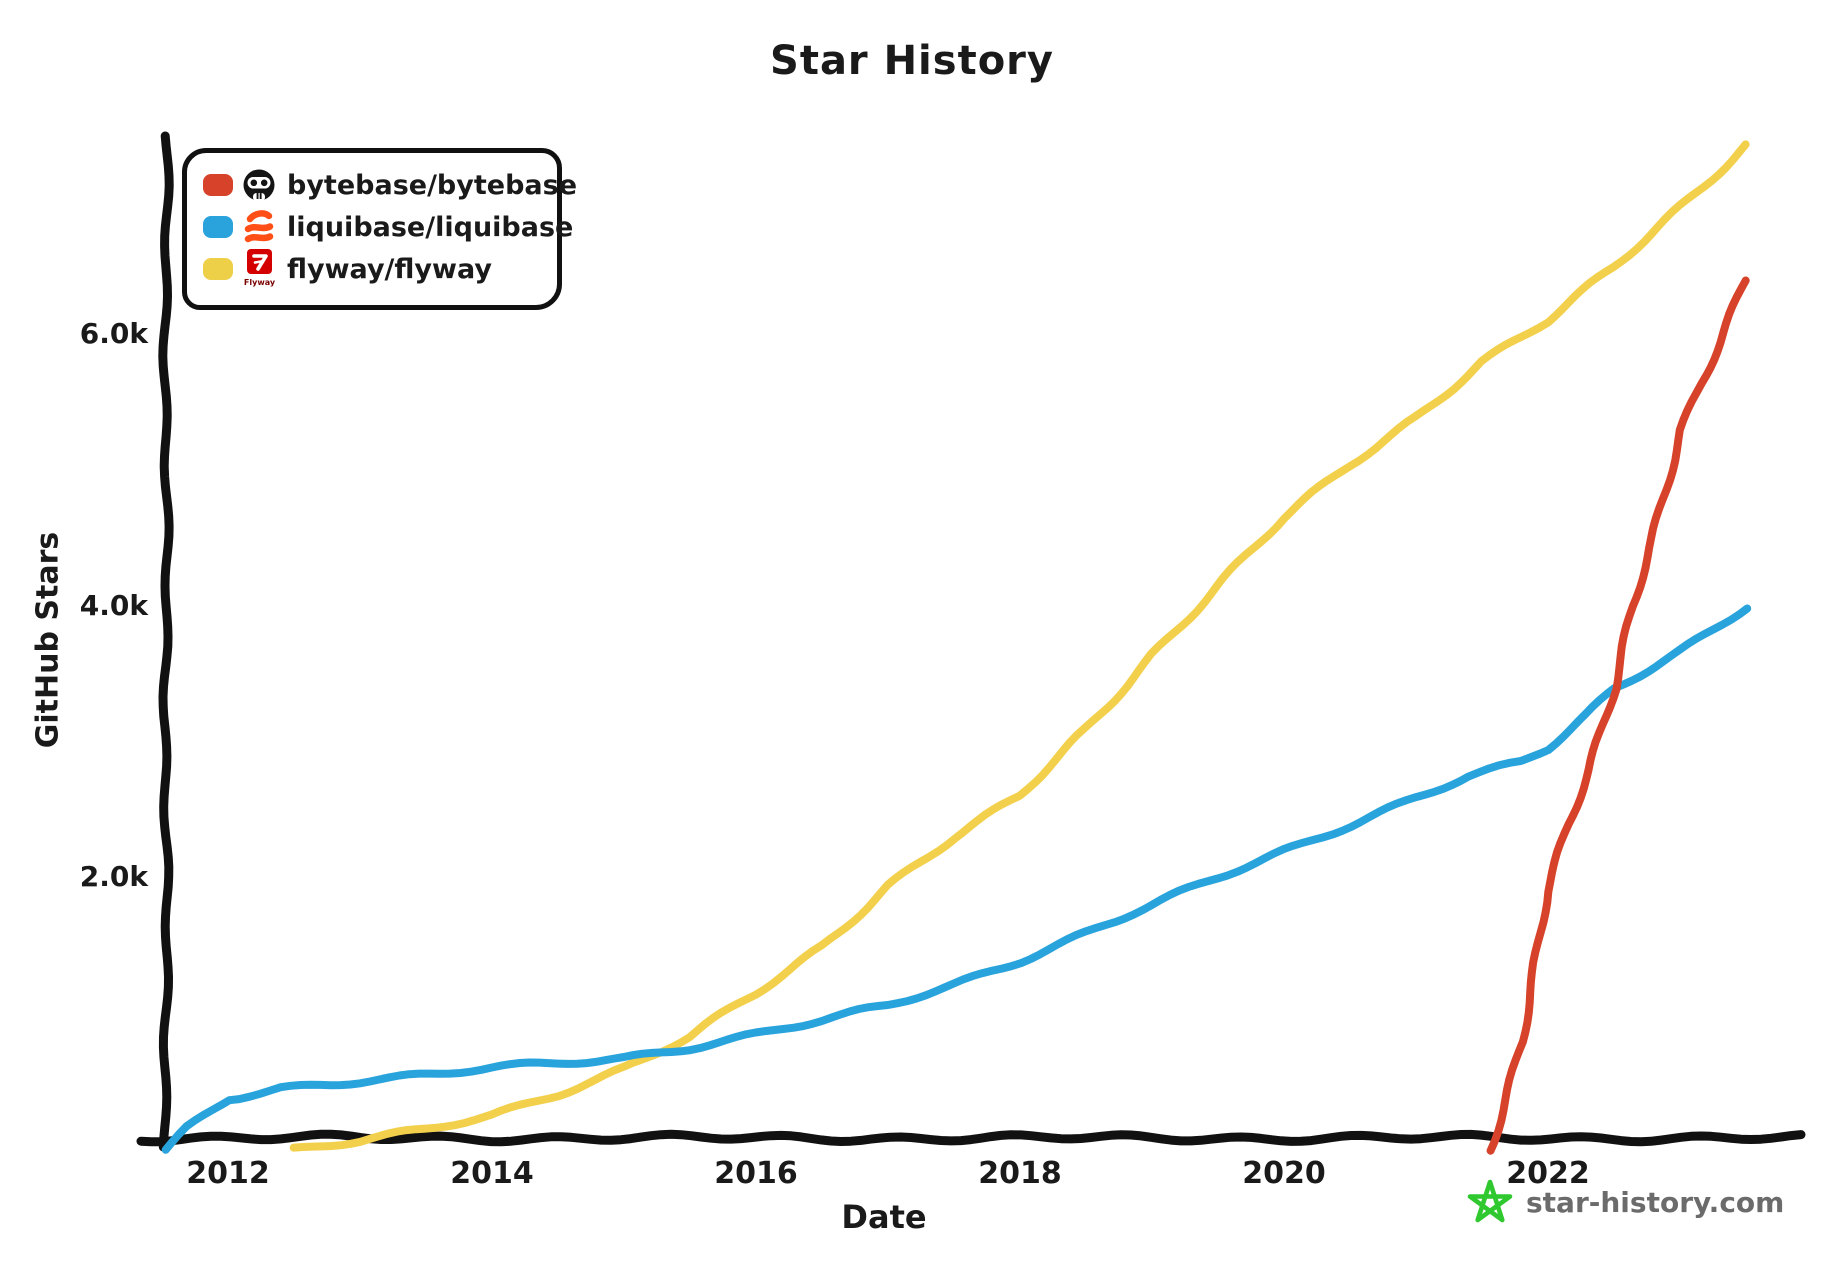 This screenshot has width=1832, height=1276. I want to click on x-tick-label: 2020, so click(1284, 1173).